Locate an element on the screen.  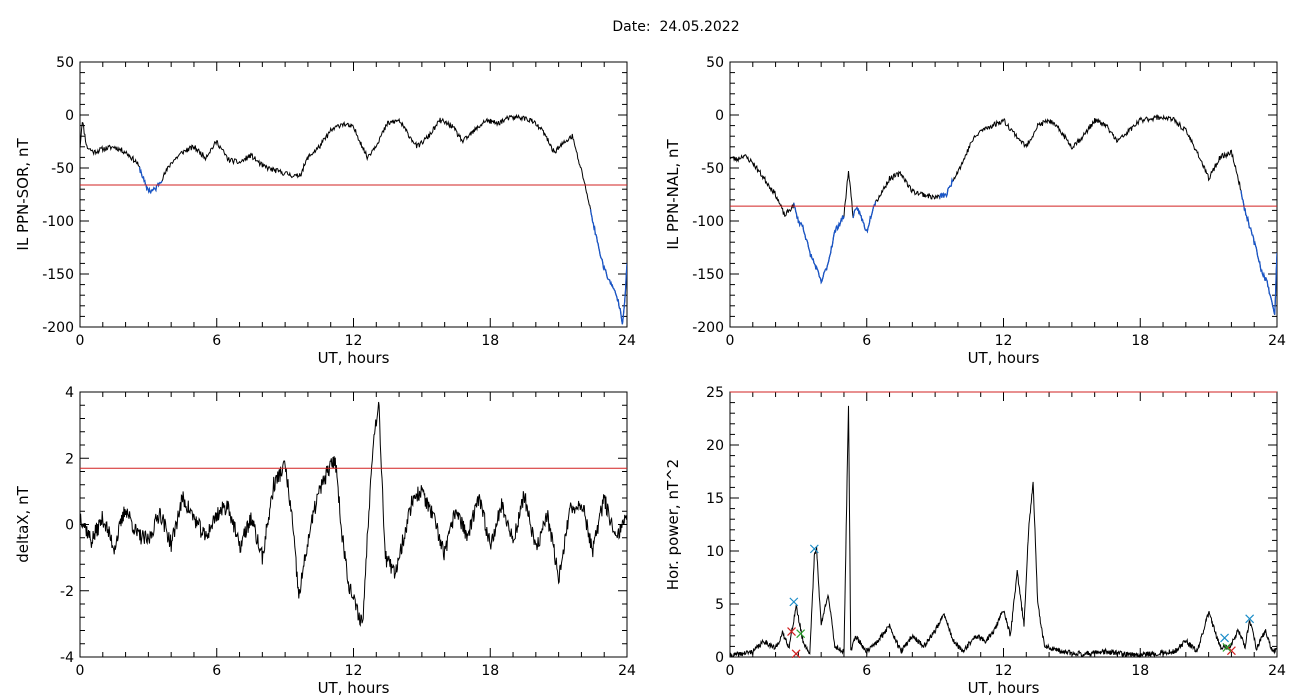
y-tick-label: 15 is located at coordinates (715, 499).